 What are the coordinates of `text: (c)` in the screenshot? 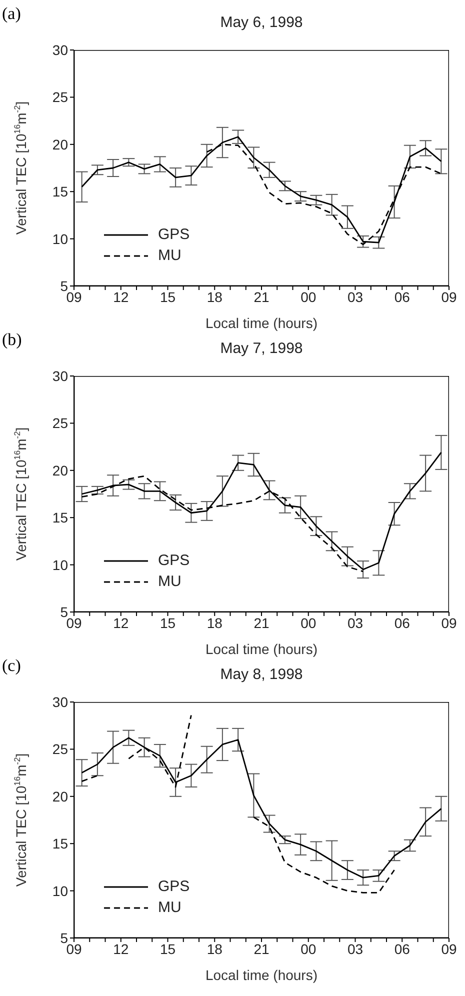 It's located at (11, 666).